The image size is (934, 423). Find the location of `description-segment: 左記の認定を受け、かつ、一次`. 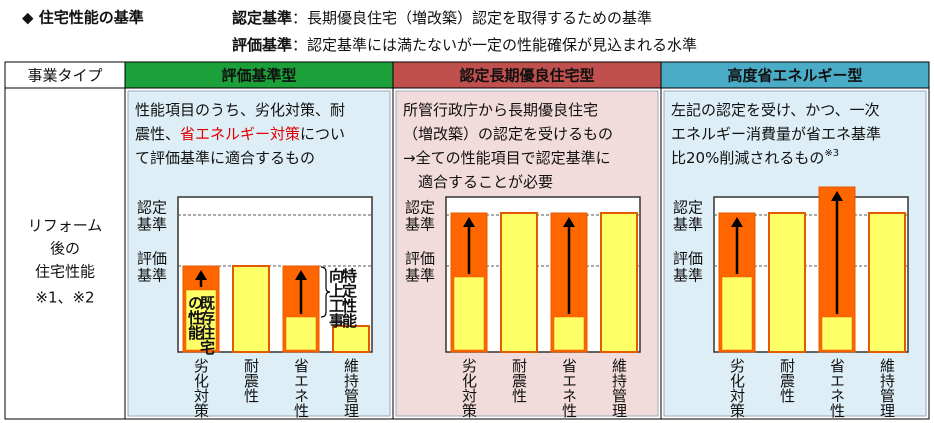

description-segment: 左記の認定を受け、かつ、一次 is located at coordinates (775, 110).